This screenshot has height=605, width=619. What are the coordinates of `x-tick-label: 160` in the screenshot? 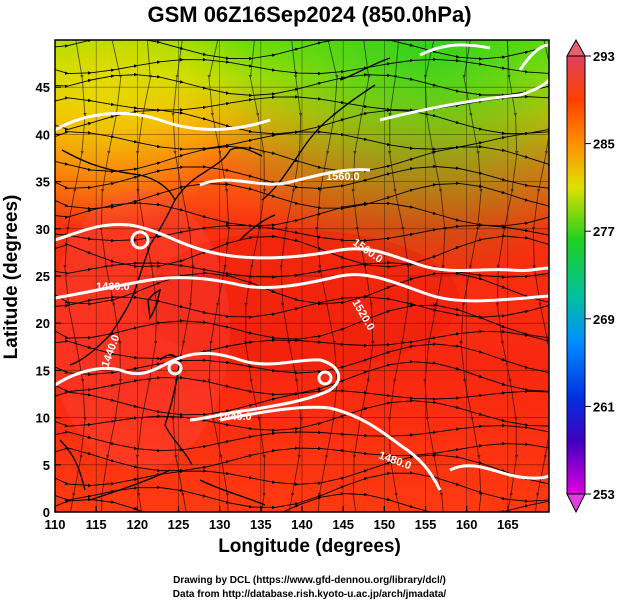 It's located at (467, 524).